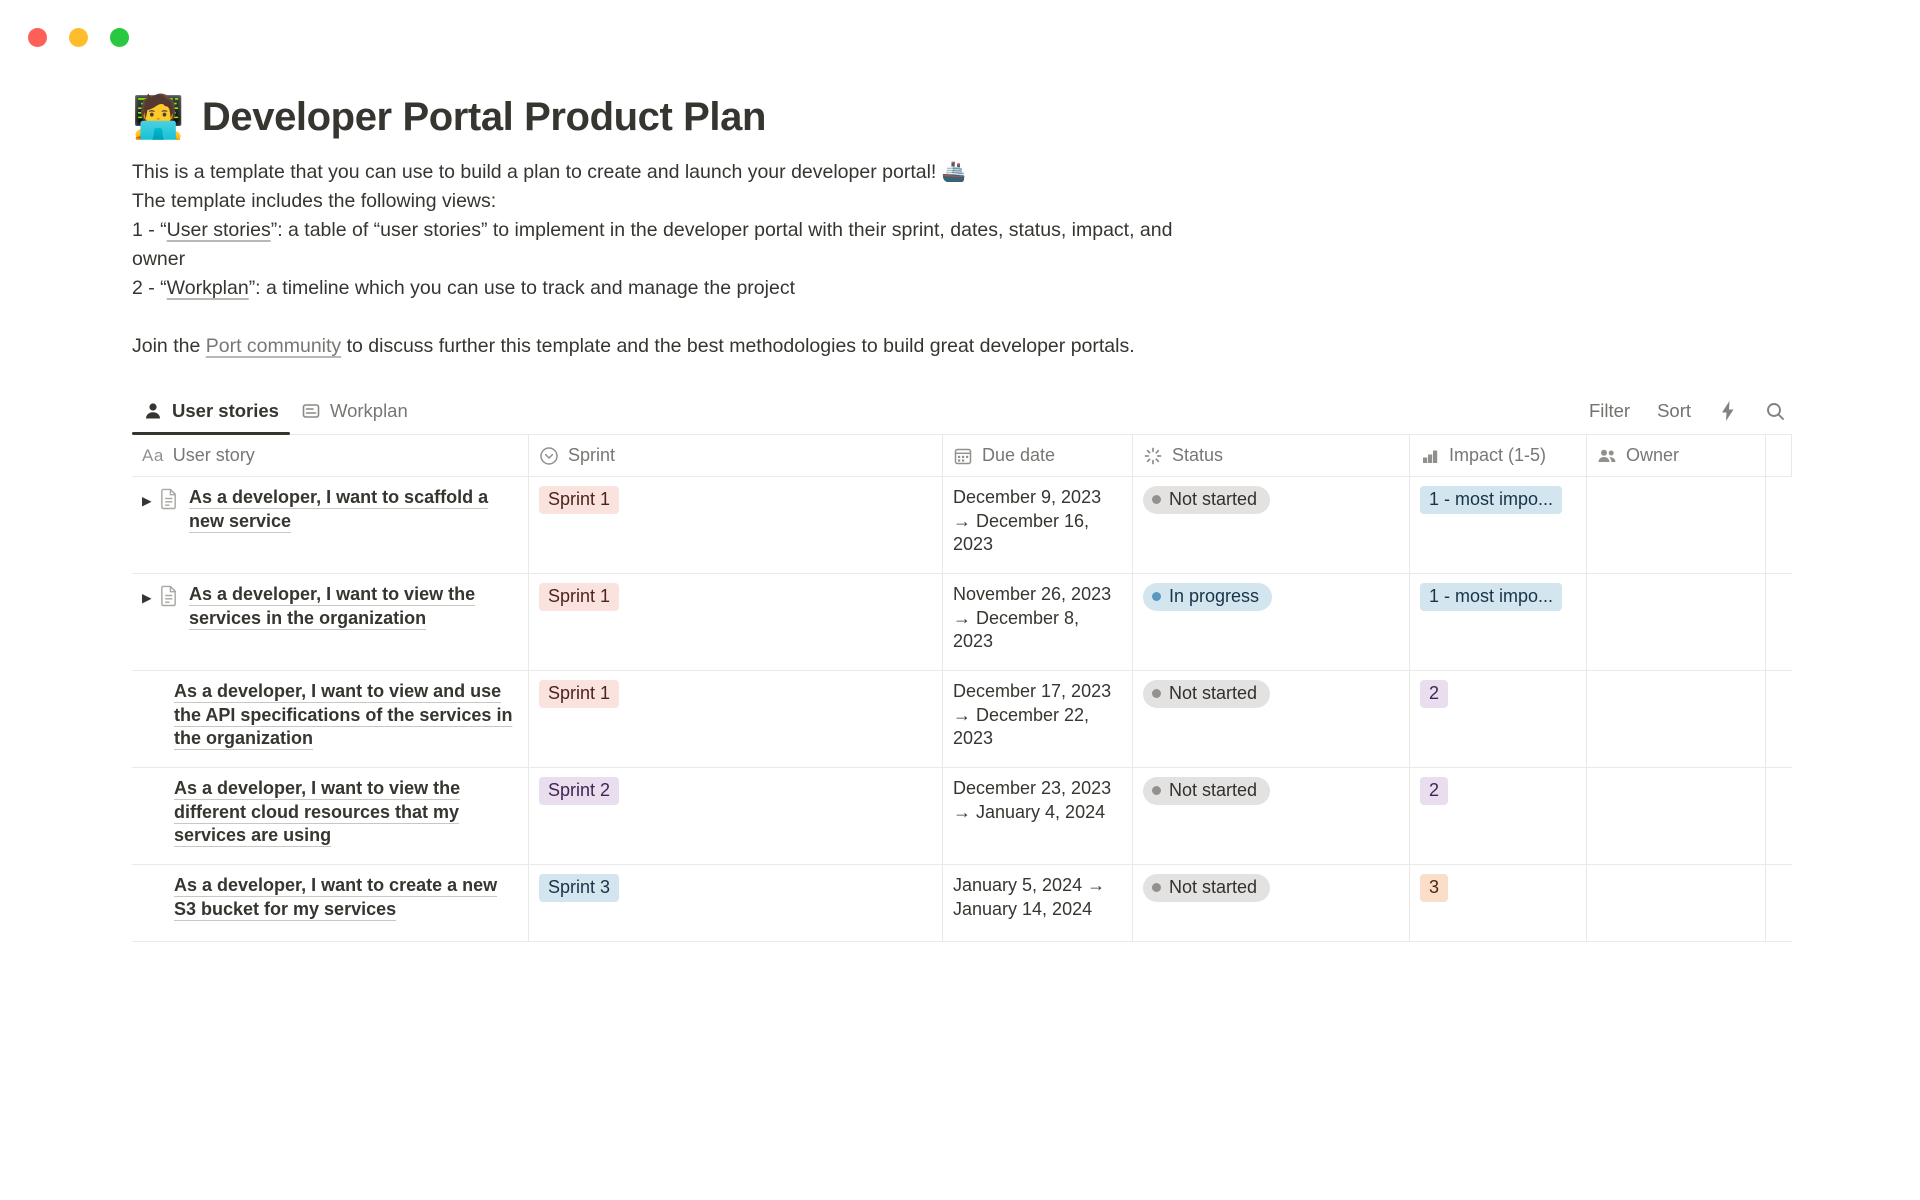  I want to click on maximize-button, so click(119, 37).